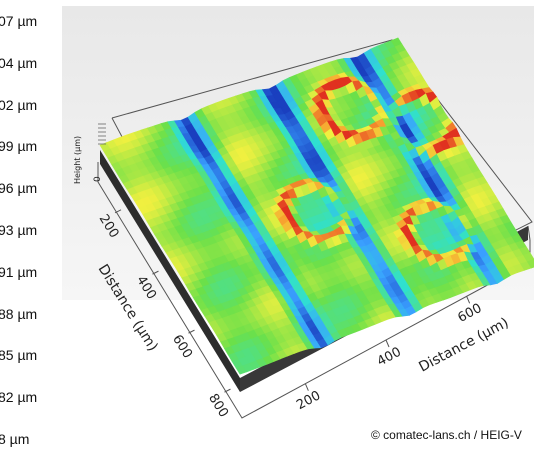 The width and height of the screenshot is (534, 462). What do you see at coordinates (182, 346) in the screenshot?
I see `y-tick-label: 600` at bounding box center [182, 346].